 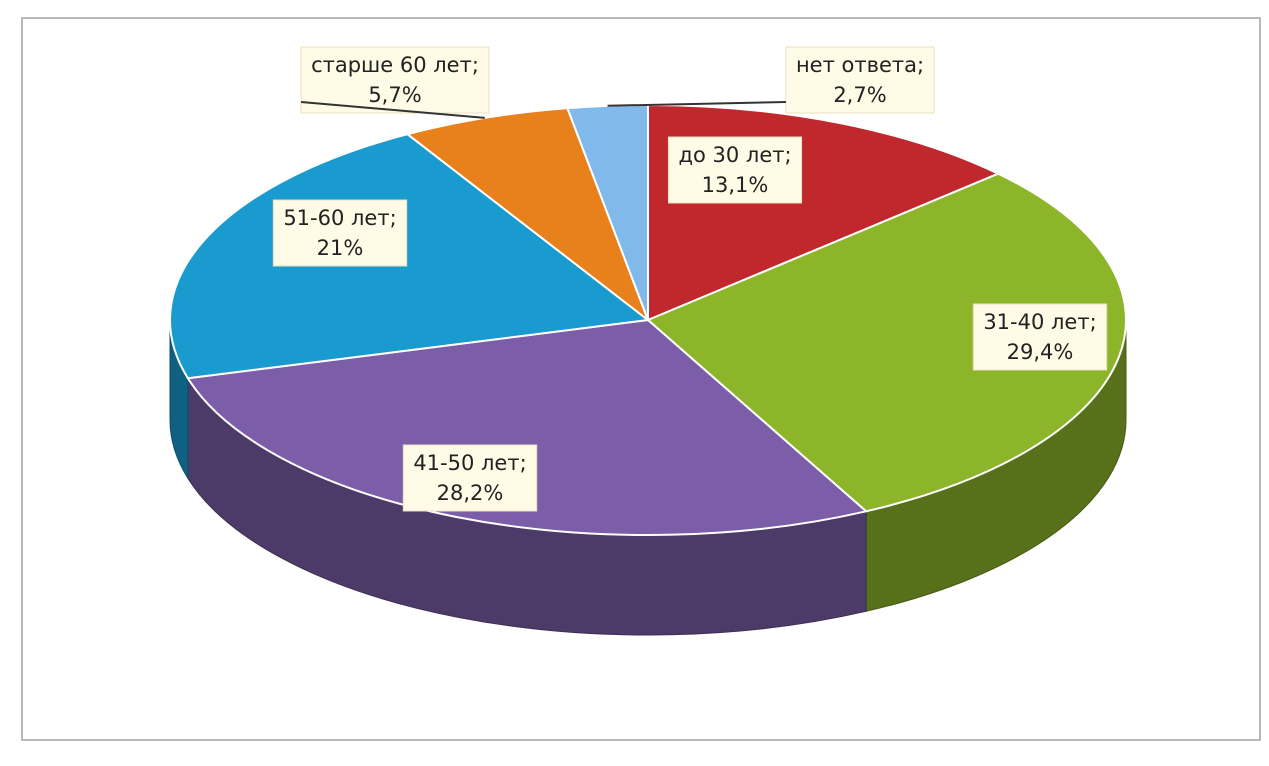 What do you see at coordinates (394, 95) in the screenshot?
I see `label-value: 5,7%` at bounding box center [394, 95].